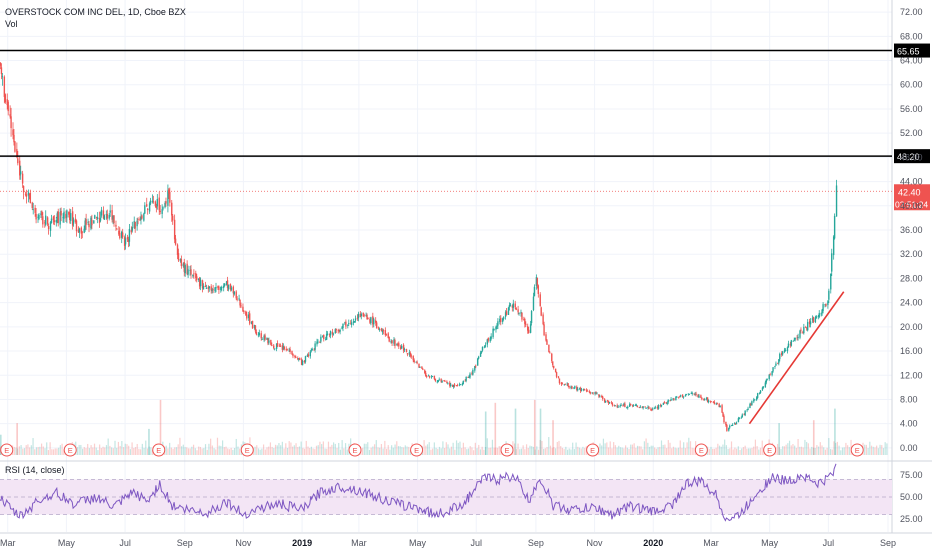  Describe the element at coordinates (909, 192) in the screenshot. I see `last-price-label: 42.40` at that location.